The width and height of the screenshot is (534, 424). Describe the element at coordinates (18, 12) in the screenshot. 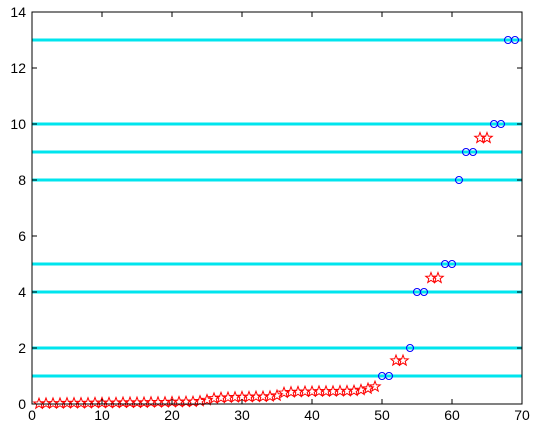

I see `y-tick-label: 14` at that location.